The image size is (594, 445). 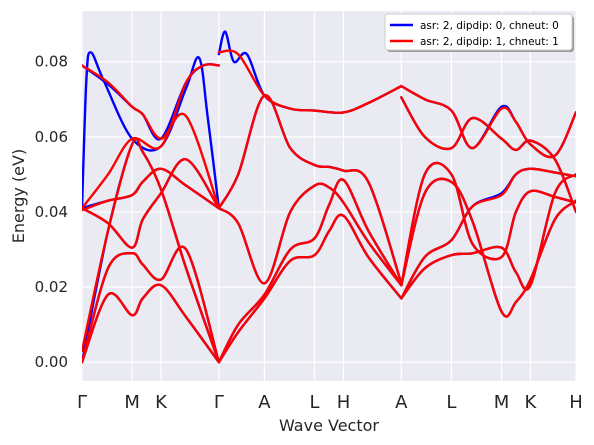 I want to click on legend-label: asr: 2, dipdip: 1, chneut: 1, so click(x=489, y=42).